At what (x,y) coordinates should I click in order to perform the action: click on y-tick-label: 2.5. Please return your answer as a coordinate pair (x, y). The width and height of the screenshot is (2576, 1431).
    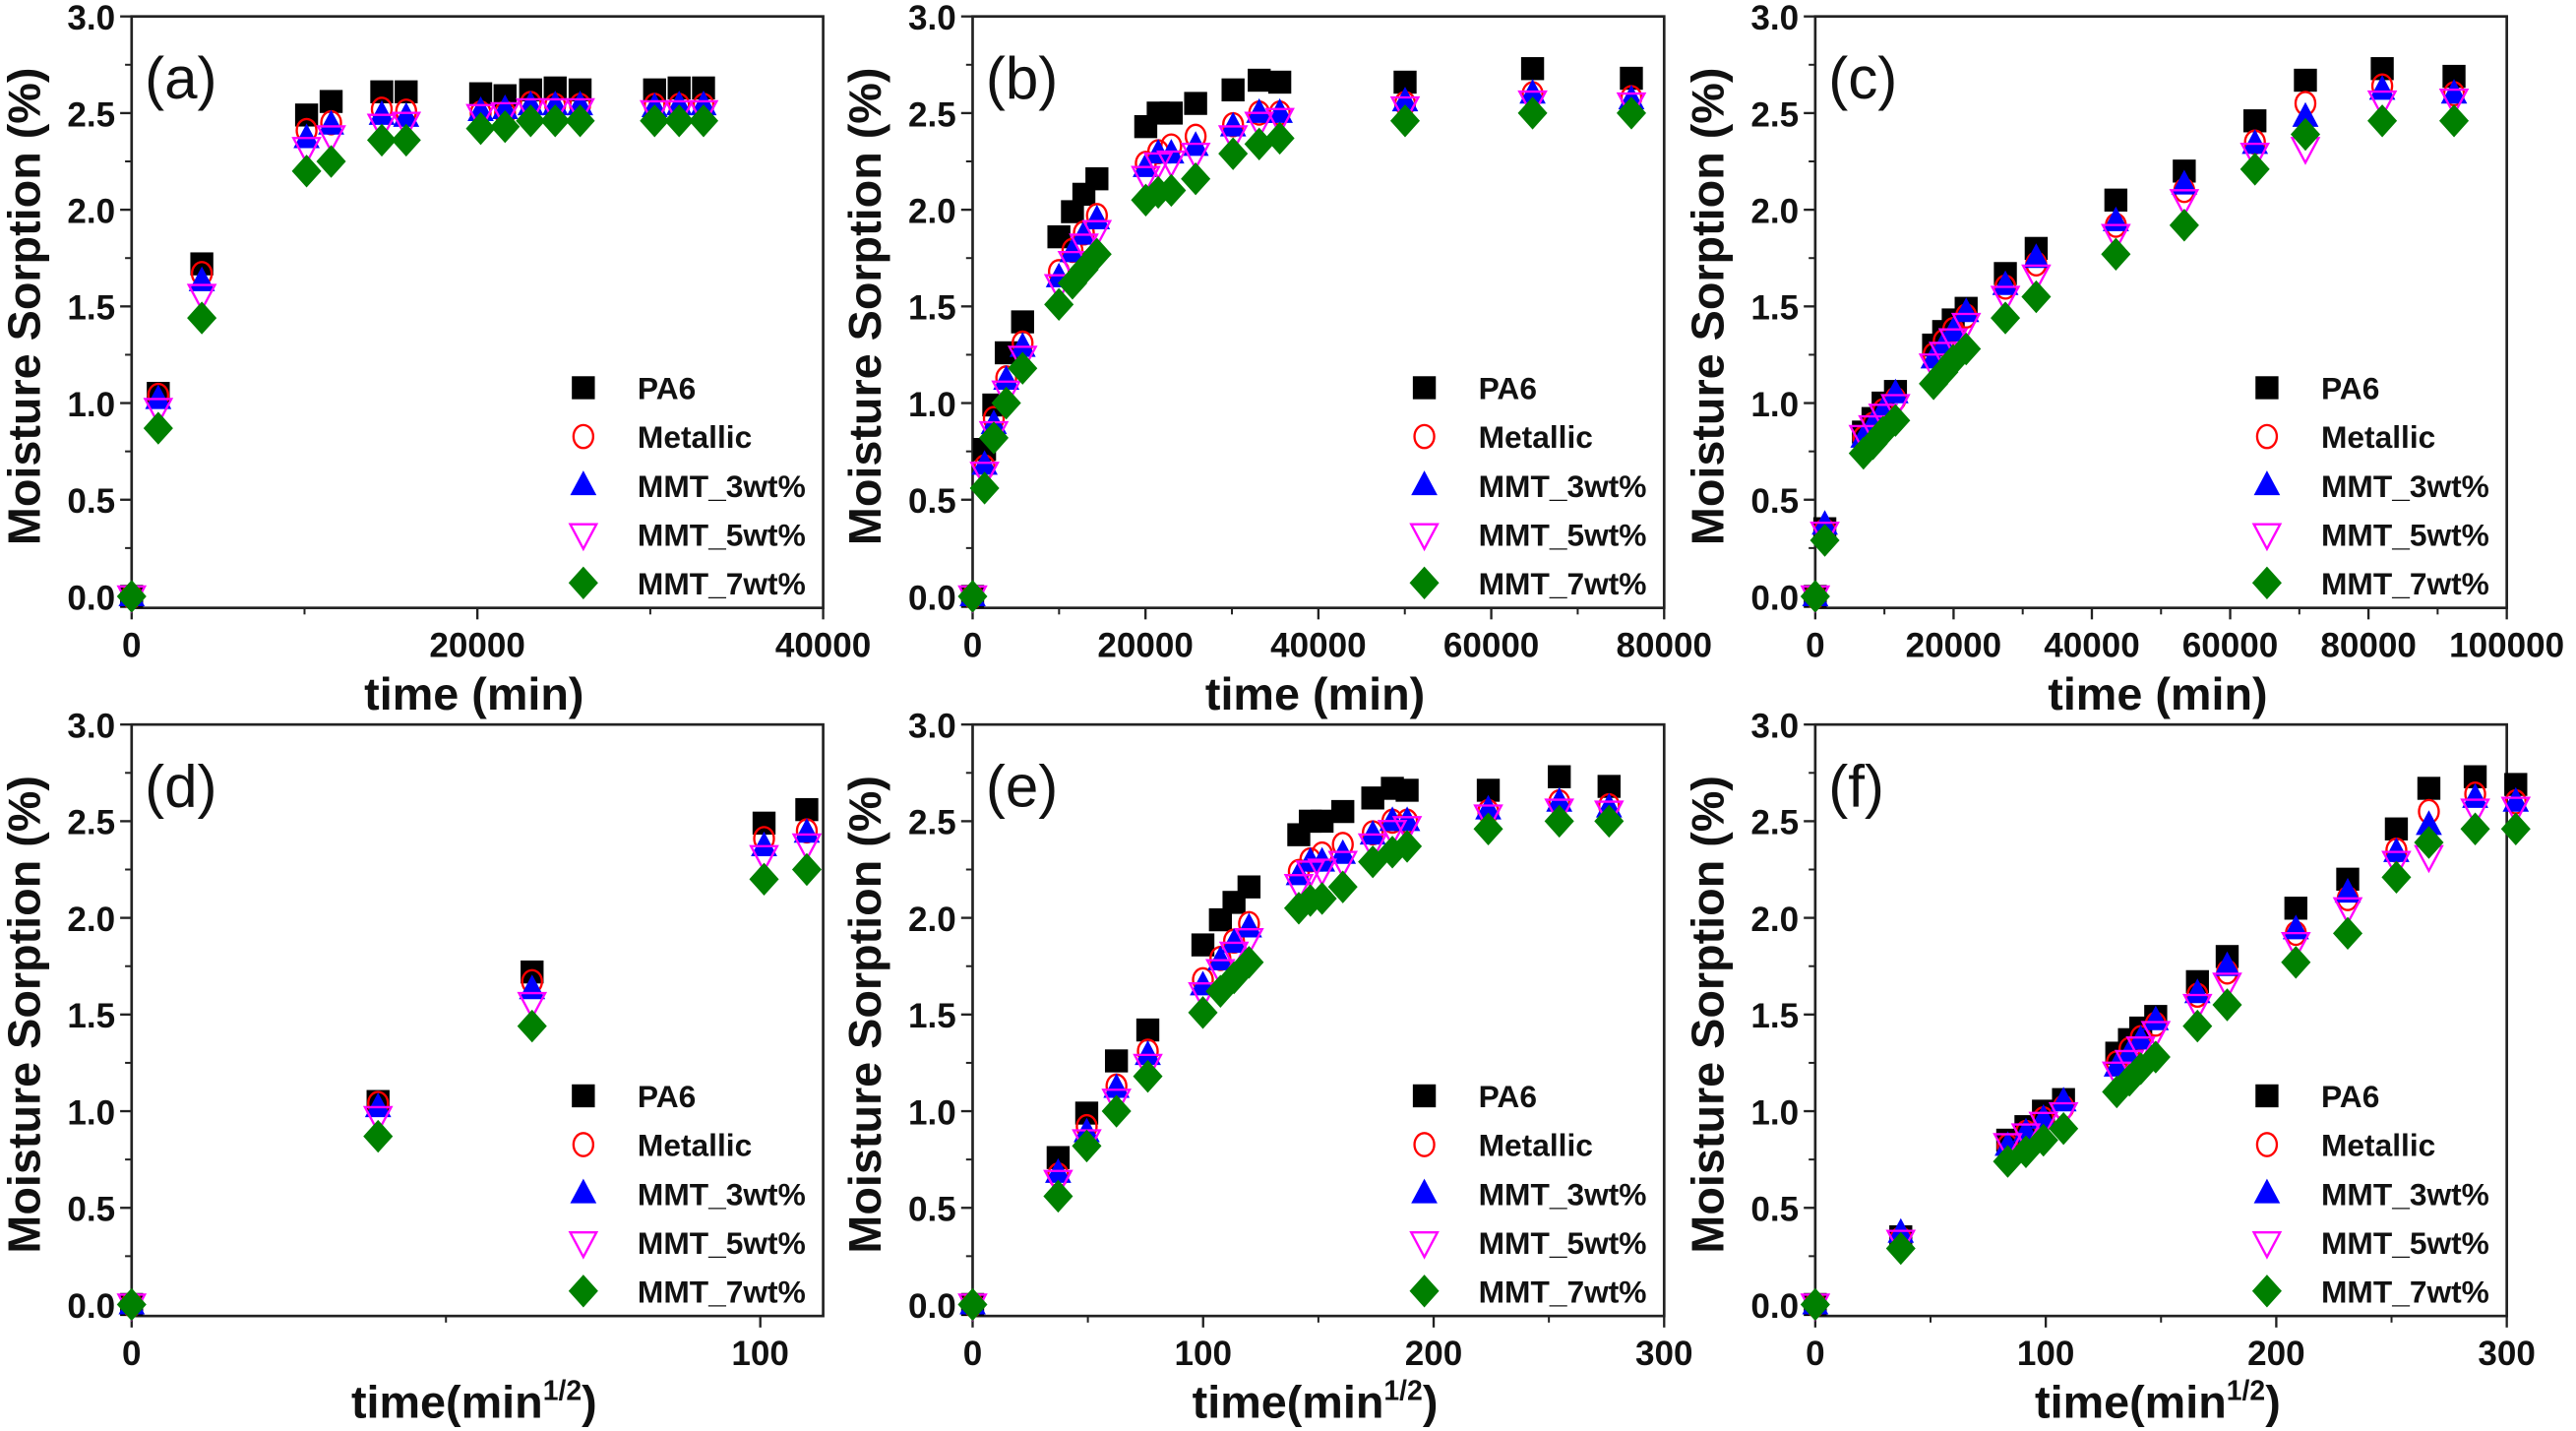
    Looking at the image, I should click on (91, 823).